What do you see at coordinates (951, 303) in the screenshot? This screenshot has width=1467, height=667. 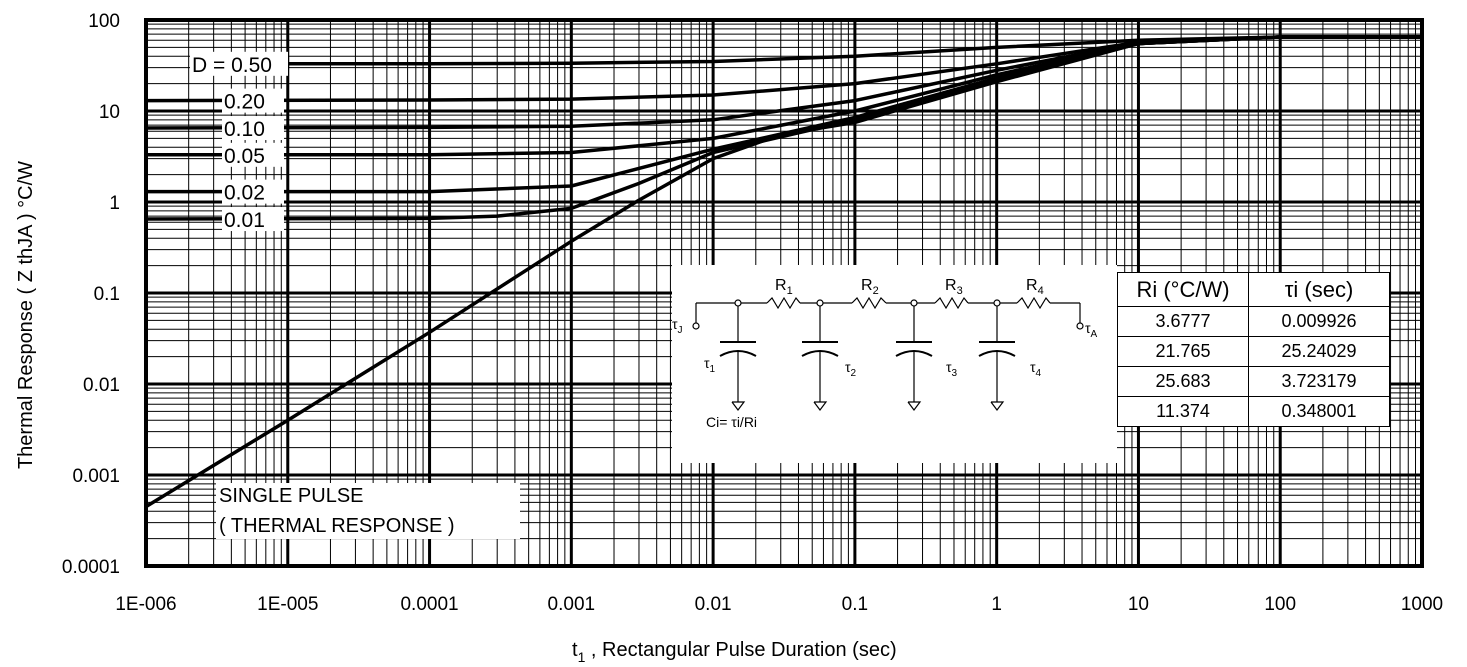 I see `resistor-r3` at bounding box center [951, 303].